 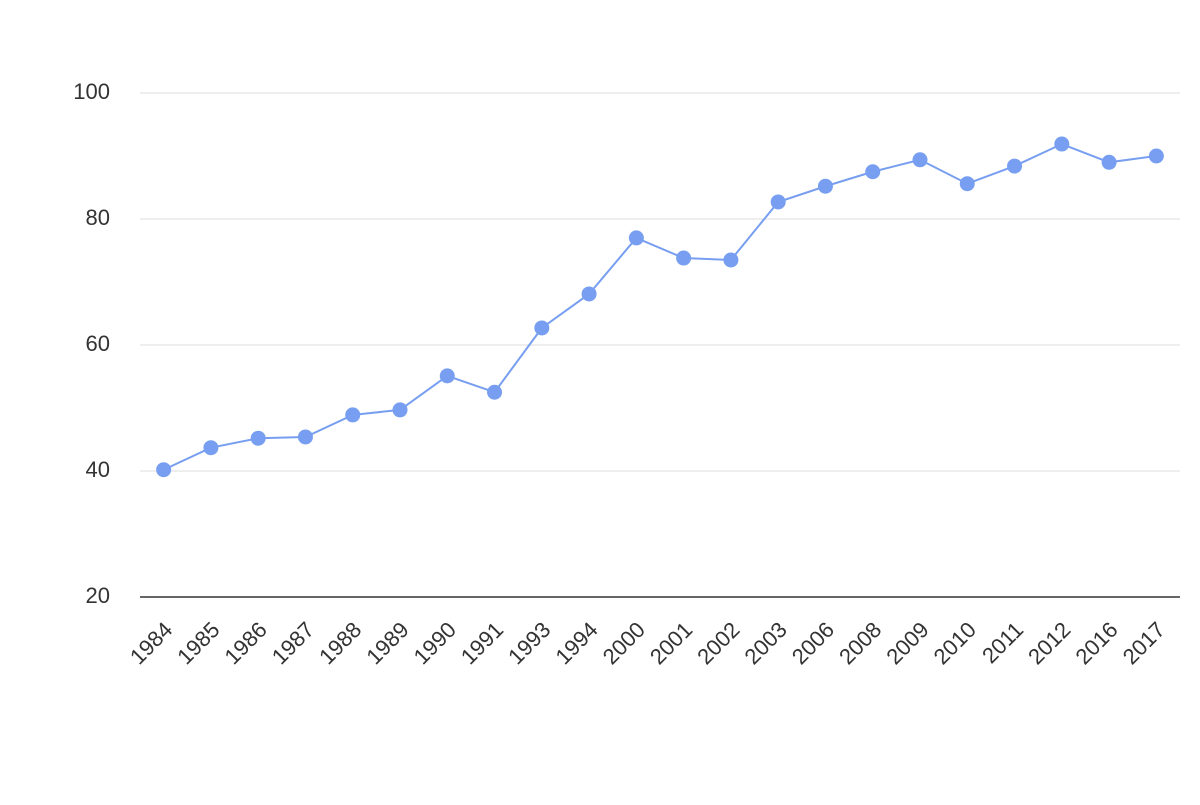 I want to click on x-tick-label: 2002, so click(x=718, y=643).